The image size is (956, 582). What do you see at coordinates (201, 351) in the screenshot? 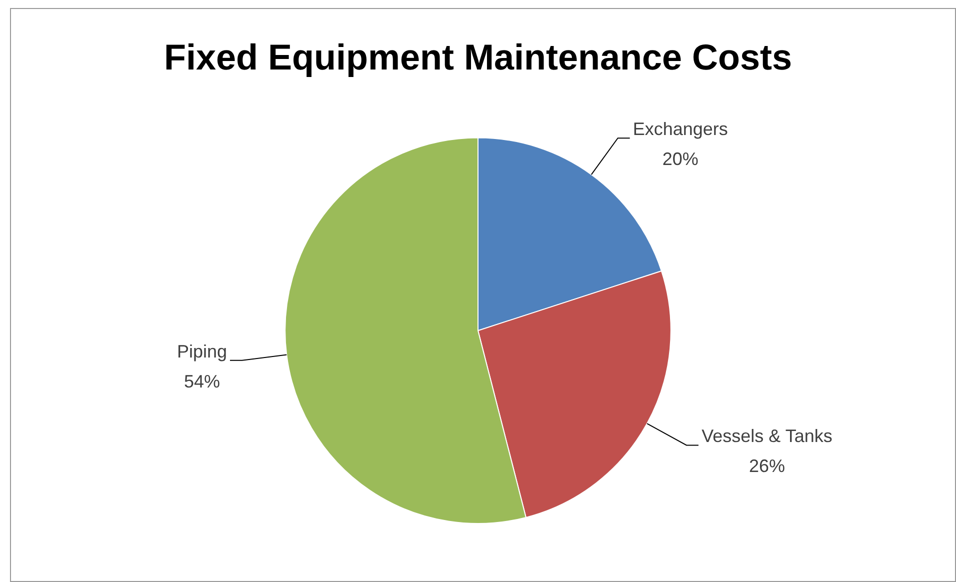
I see `slice-label: Piping` at bounding box center [201, 351].